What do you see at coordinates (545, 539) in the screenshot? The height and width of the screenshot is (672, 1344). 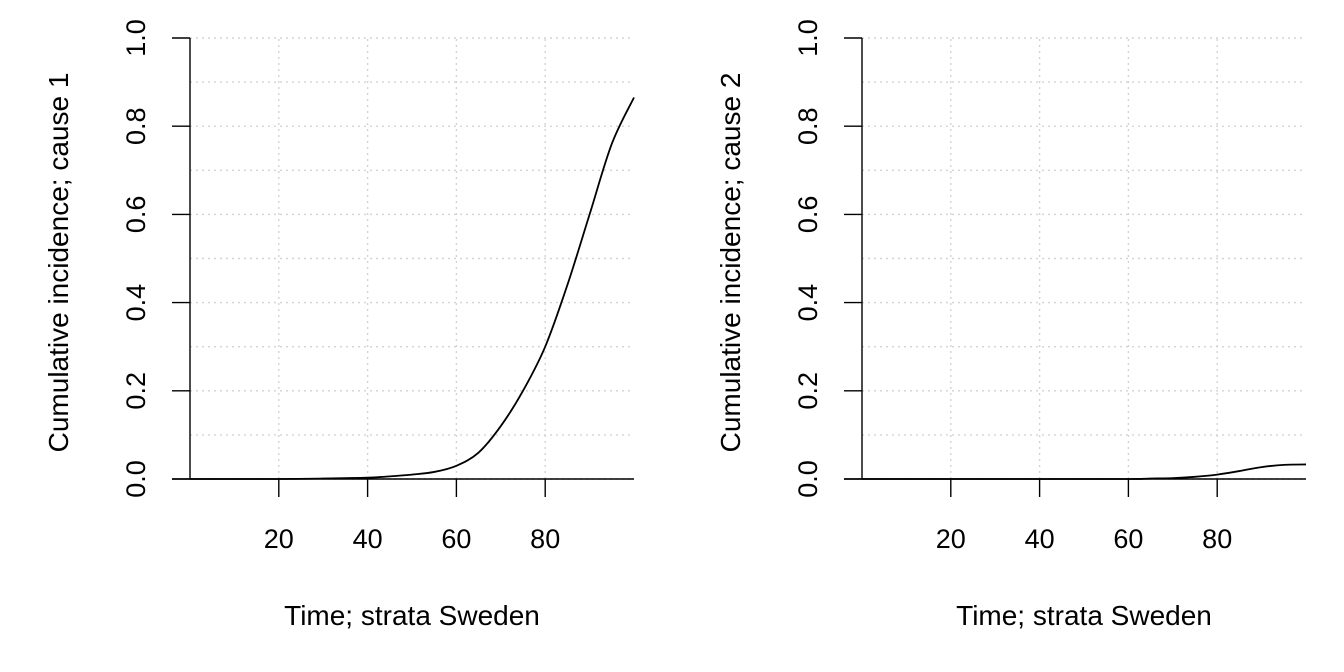 I see `panel-1-x-tick-label: 80` at bounding box center [545, 539].